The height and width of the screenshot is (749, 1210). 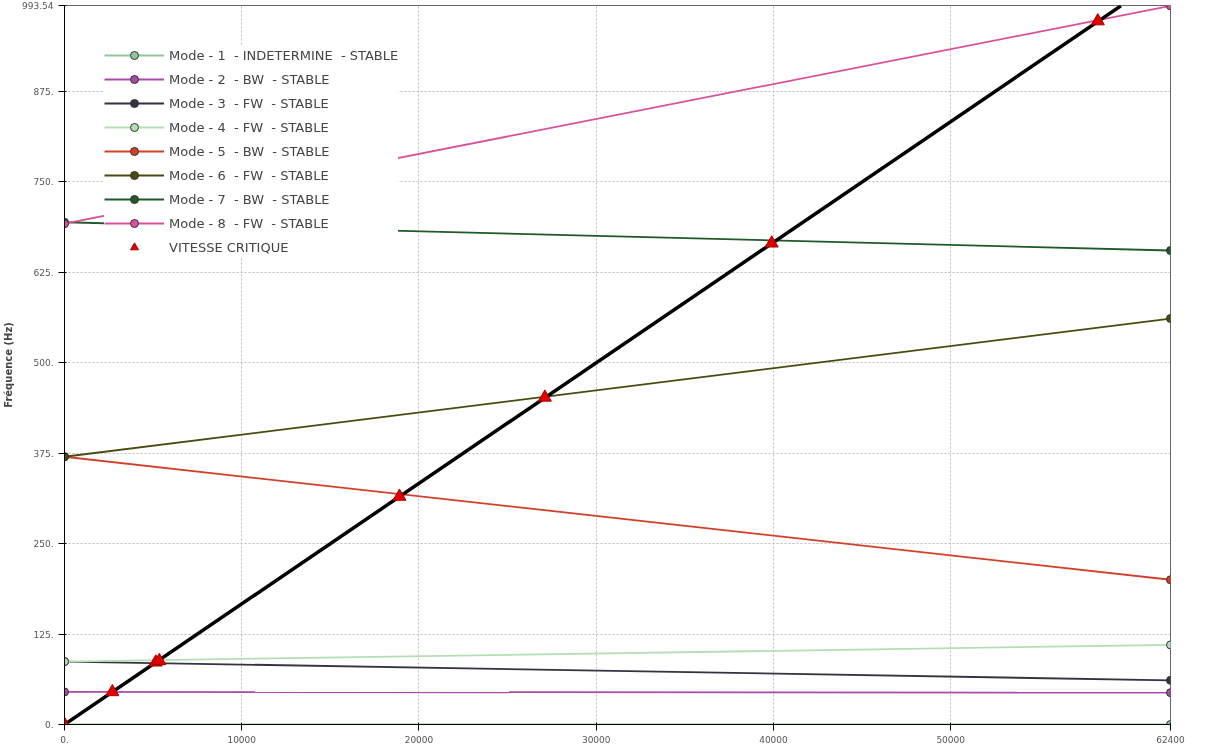 I want to click on y-axis-title: Fréquence (Hz), so click(x=9, y=365).